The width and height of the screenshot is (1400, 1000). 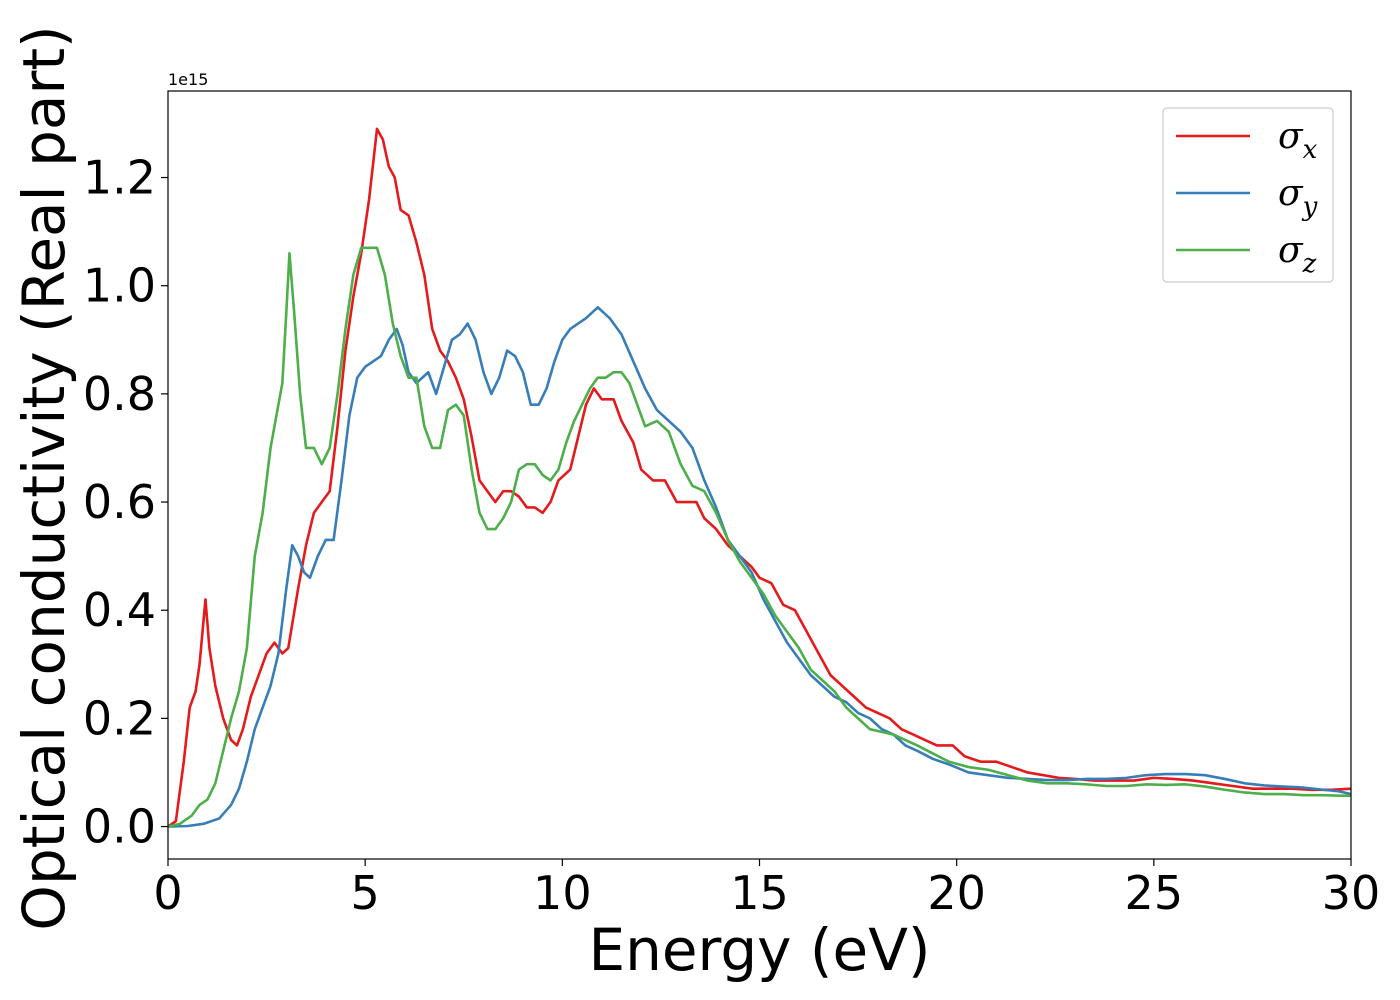 What do you see at coordinates (365, 893) in the screenshot?
I see `x-tick-label: 5` at bounding box center [365, 893].